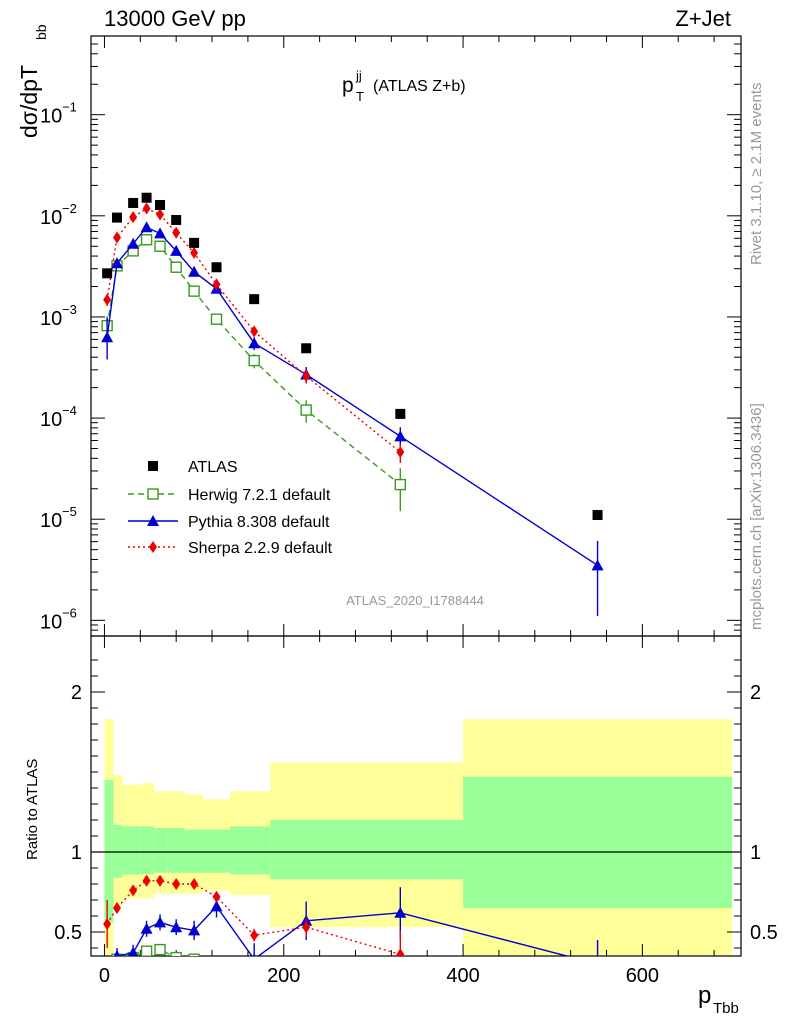 Image resolution: width=786 pixels, height=1024 pixels. Describe the element at coordinates (69, 107) in the screenshot. I see `y-tick-exponent: −1` at that location.